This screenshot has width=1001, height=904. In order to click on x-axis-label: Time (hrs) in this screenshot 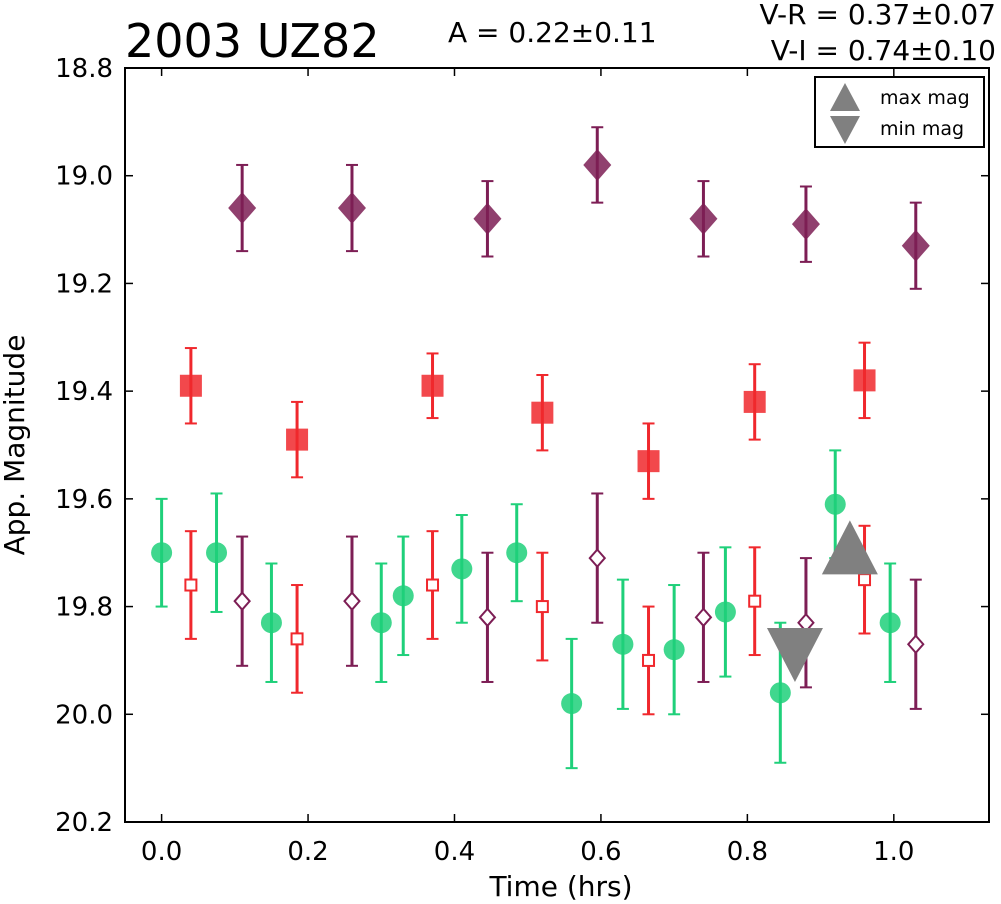, I will do `click(560, 886)`.